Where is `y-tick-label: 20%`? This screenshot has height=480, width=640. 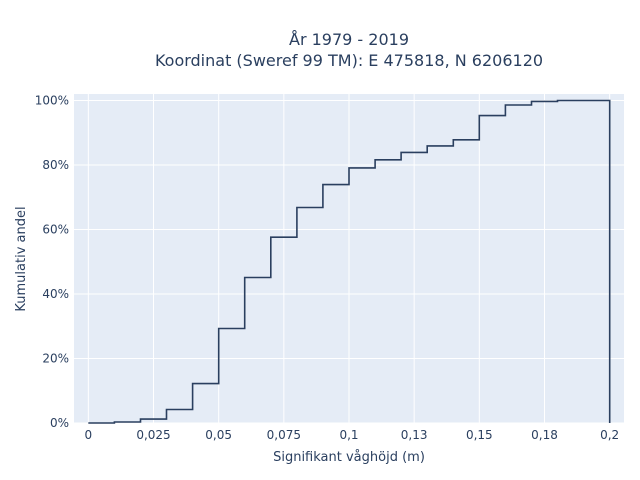
y-tick-label: 20% is located at coordinates (55, 358).